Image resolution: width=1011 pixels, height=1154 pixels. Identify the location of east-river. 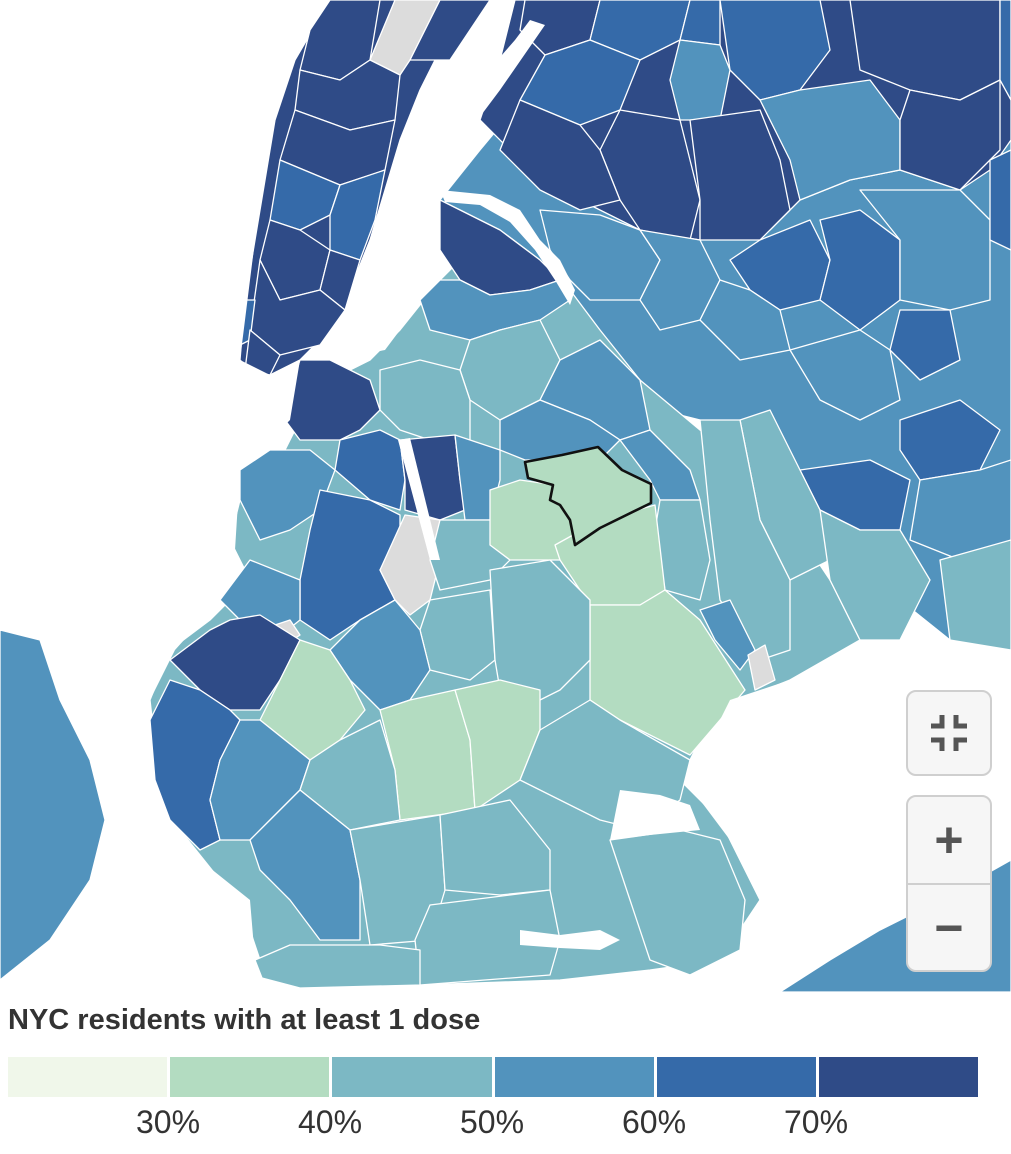
(437, 187).